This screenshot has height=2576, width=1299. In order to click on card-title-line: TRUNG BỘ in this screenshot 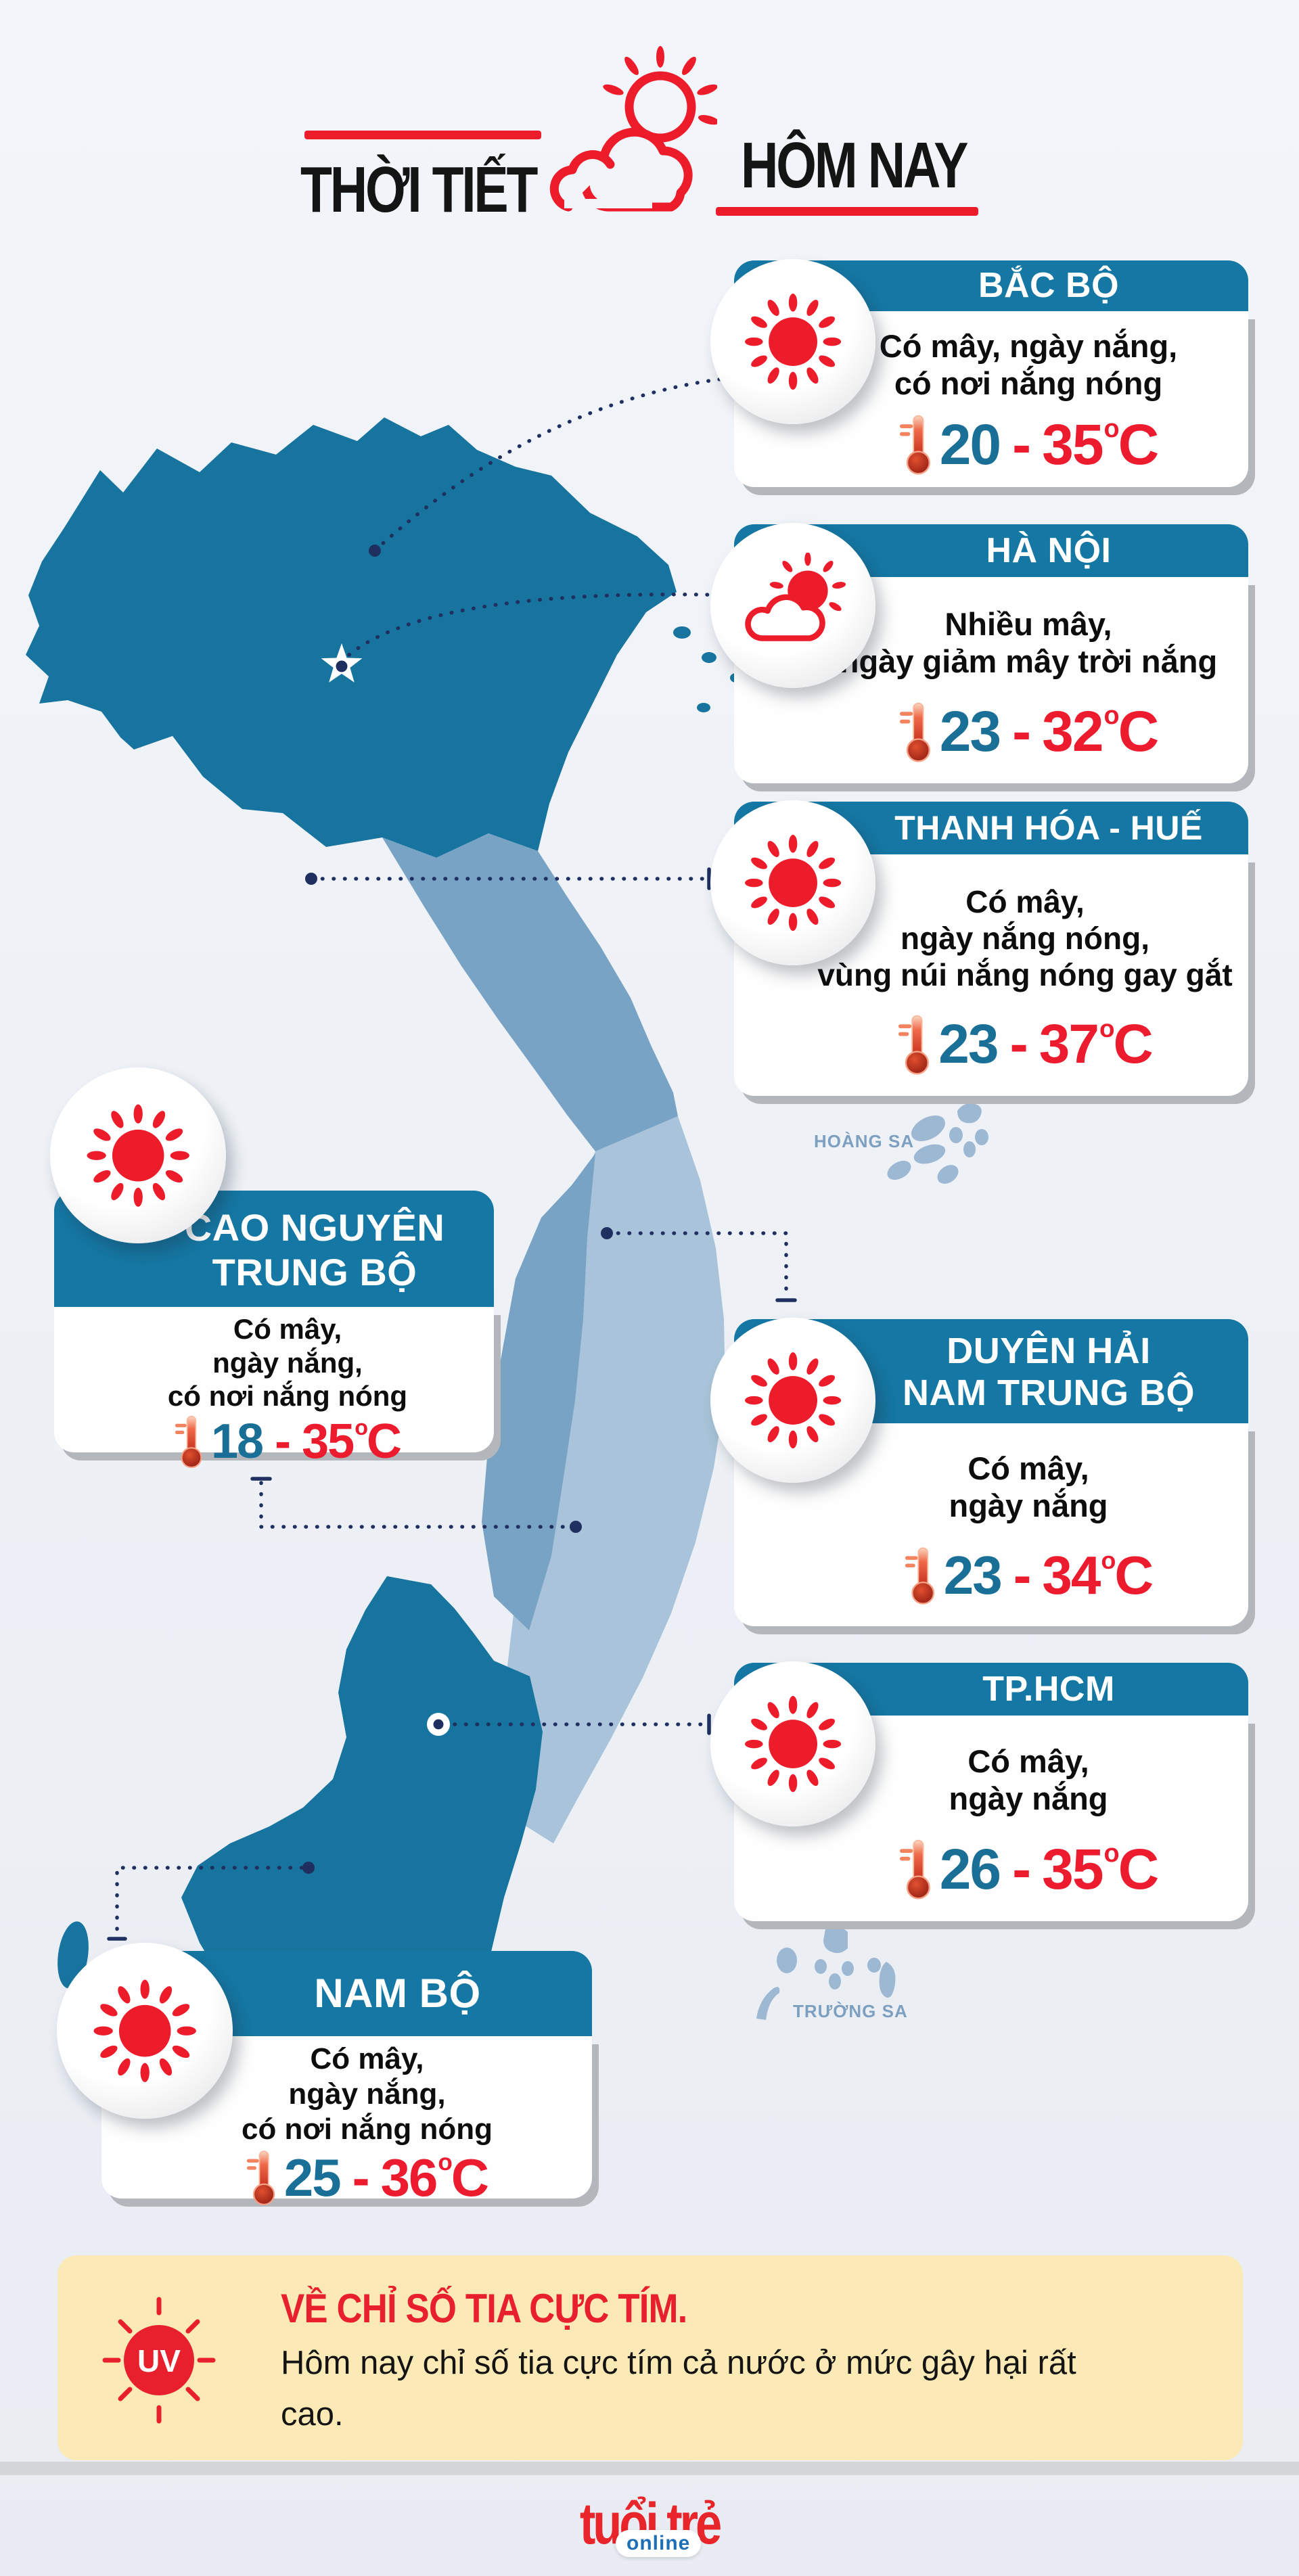, I will do `click(314, 1272)`.